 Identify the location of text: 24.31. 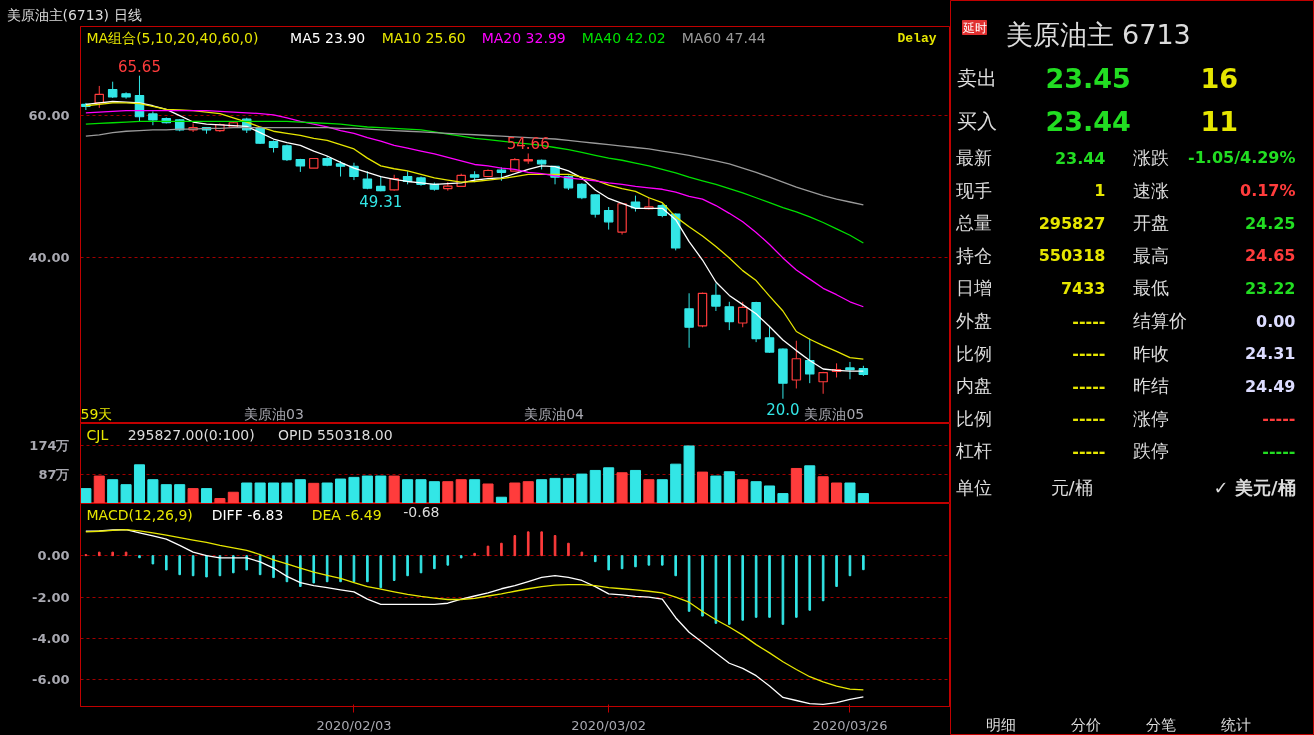
(1270, 354).